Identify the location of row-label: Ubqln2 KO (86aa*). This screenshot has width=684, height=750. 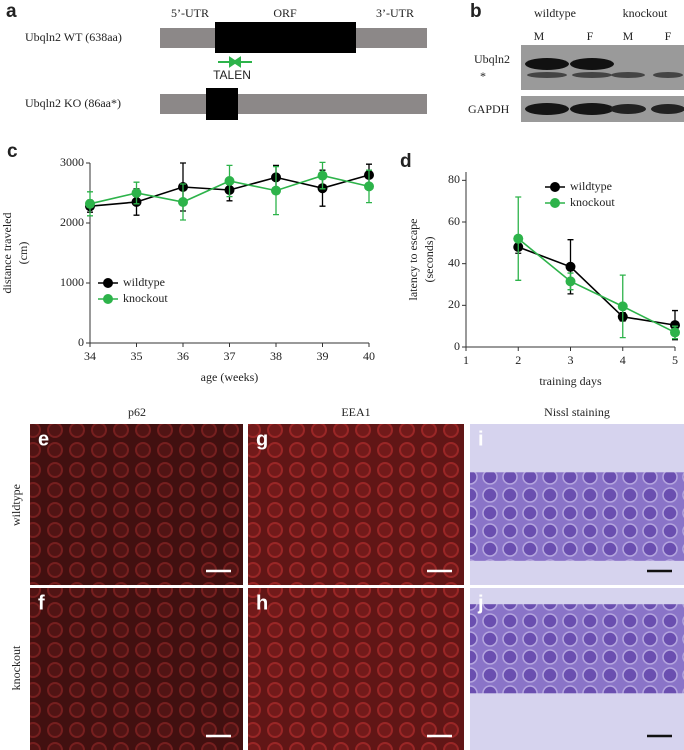
(73, 103).